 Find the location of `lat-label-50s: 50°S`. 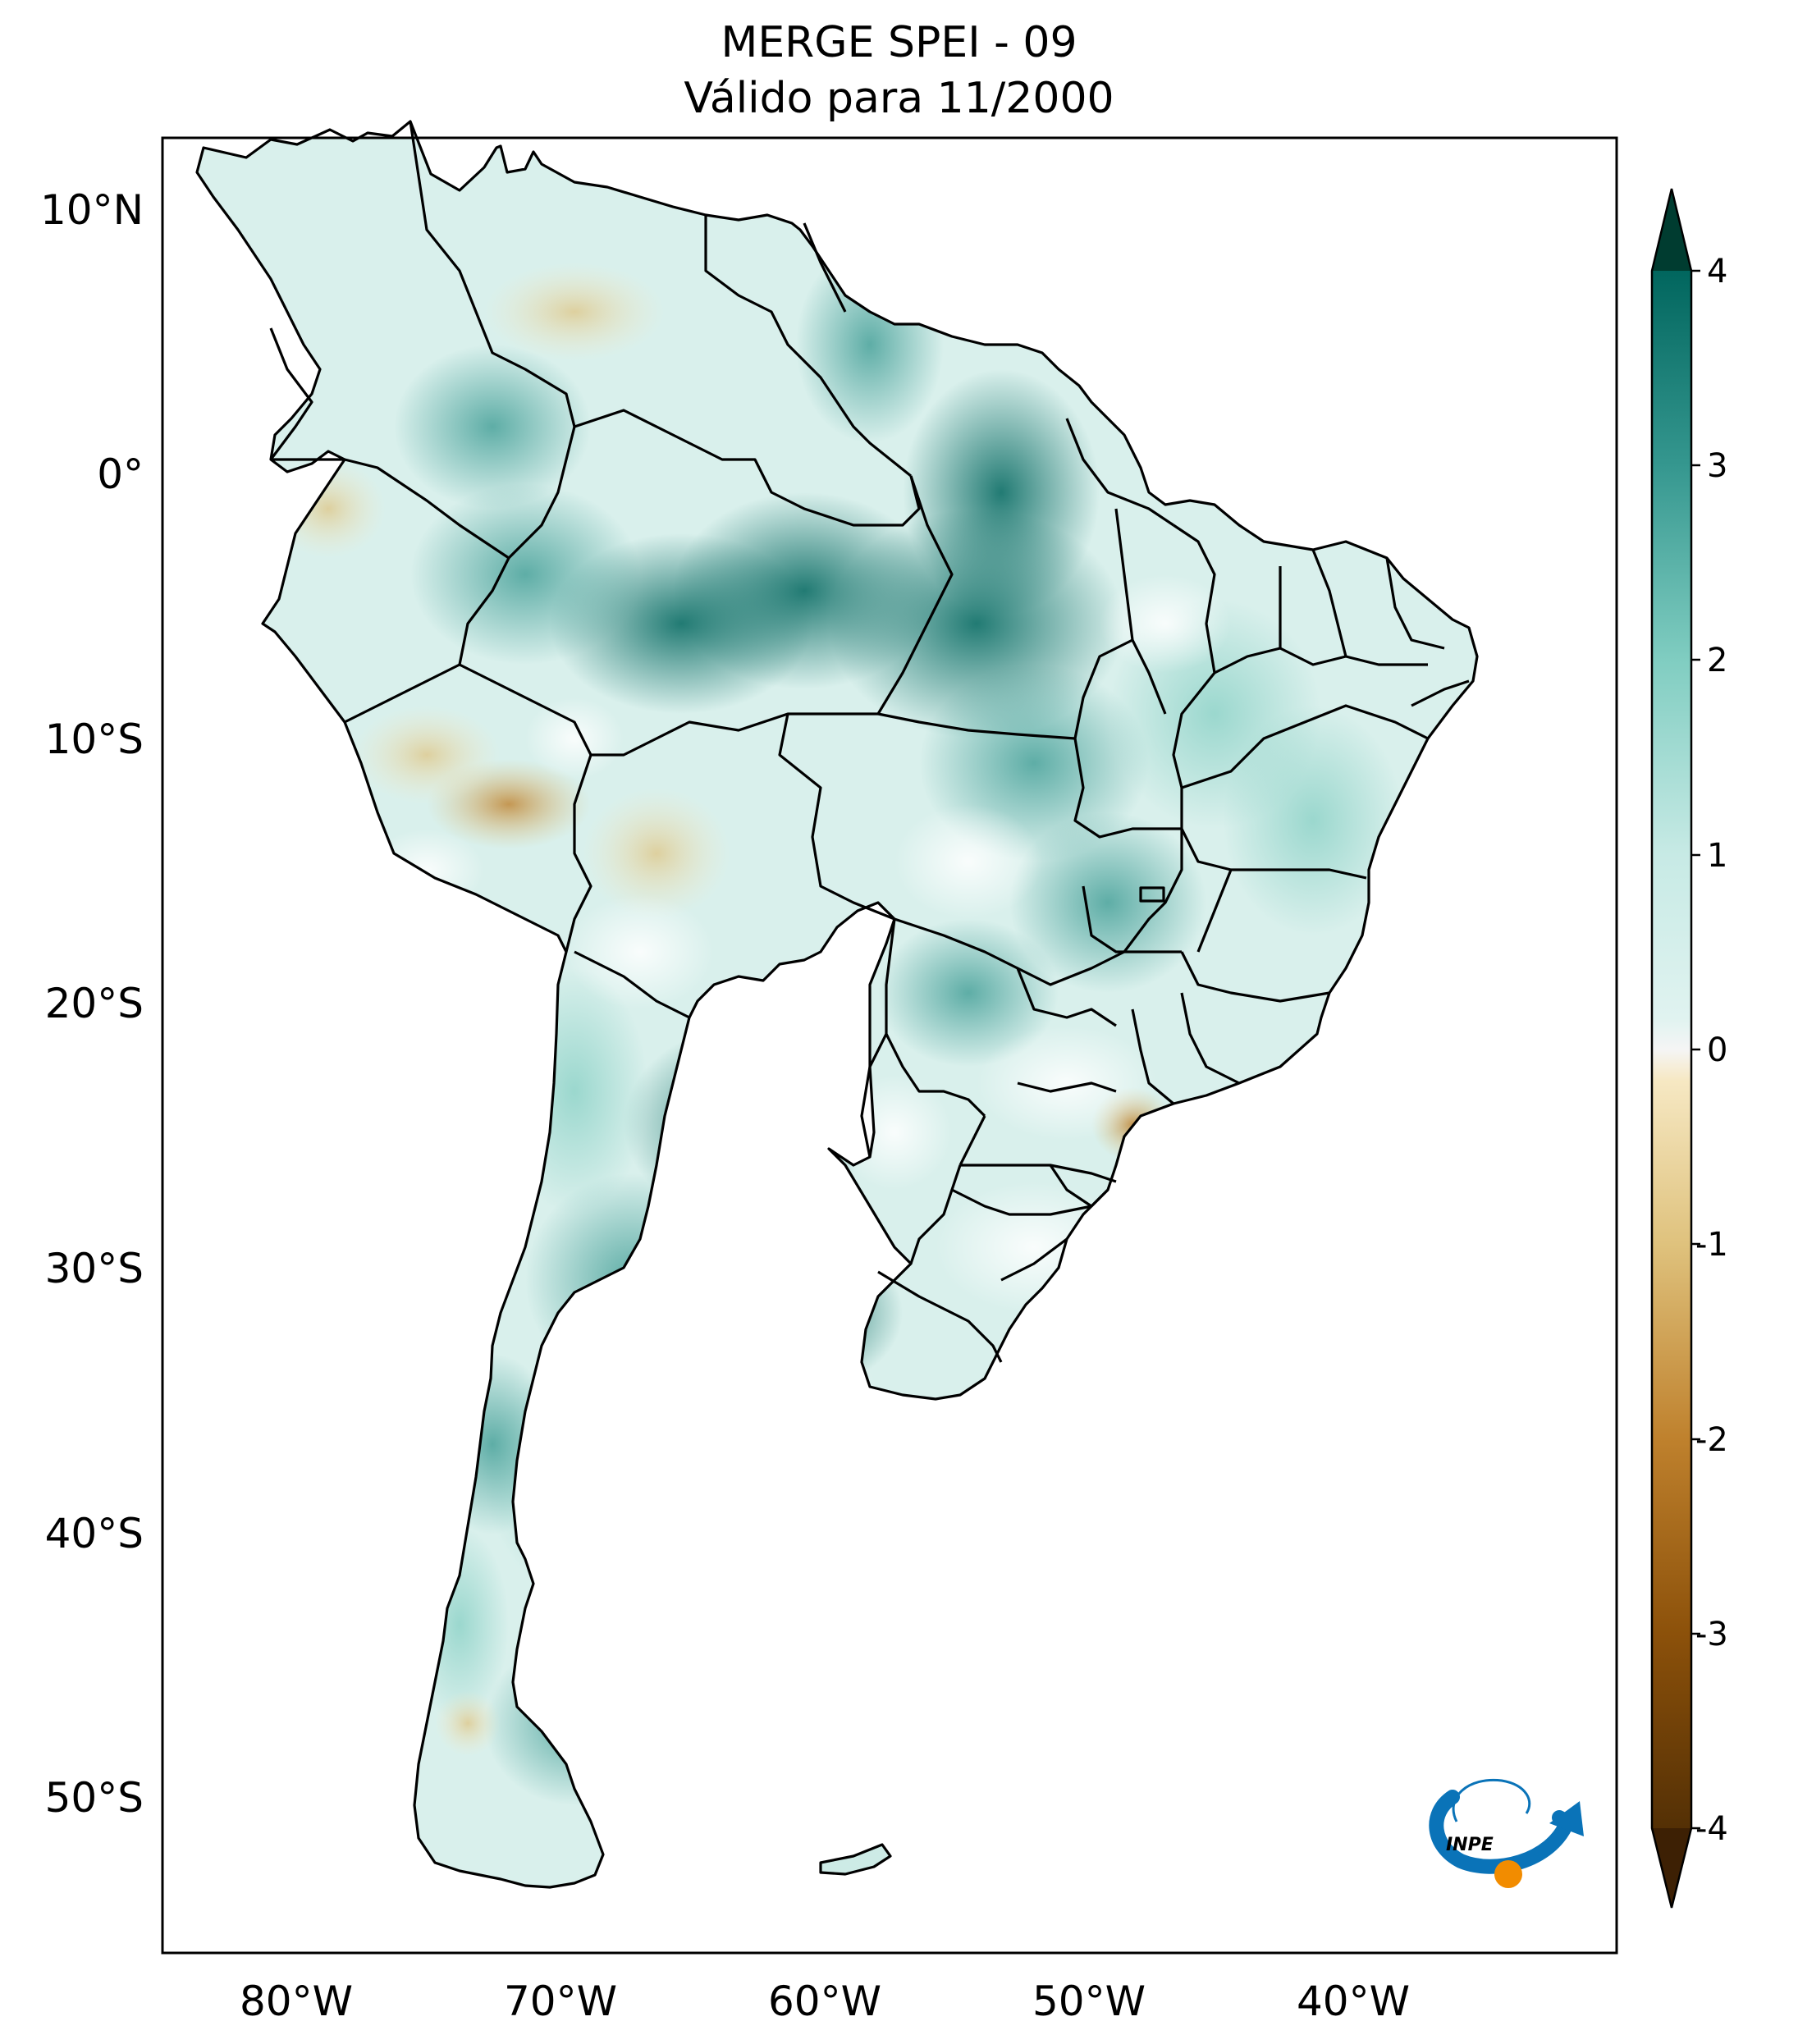

lat-label-50s: 50°S is located at coordinates (94, 1798).